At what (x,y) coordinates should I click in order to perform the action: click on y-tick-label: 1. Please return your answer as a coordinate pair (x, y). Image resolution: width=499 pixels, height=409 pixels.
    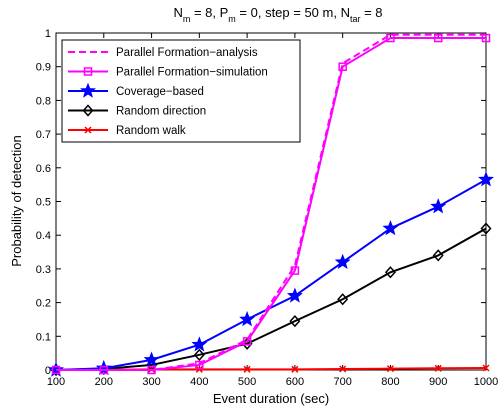
    Looking at the image, I should click on (48, 34).